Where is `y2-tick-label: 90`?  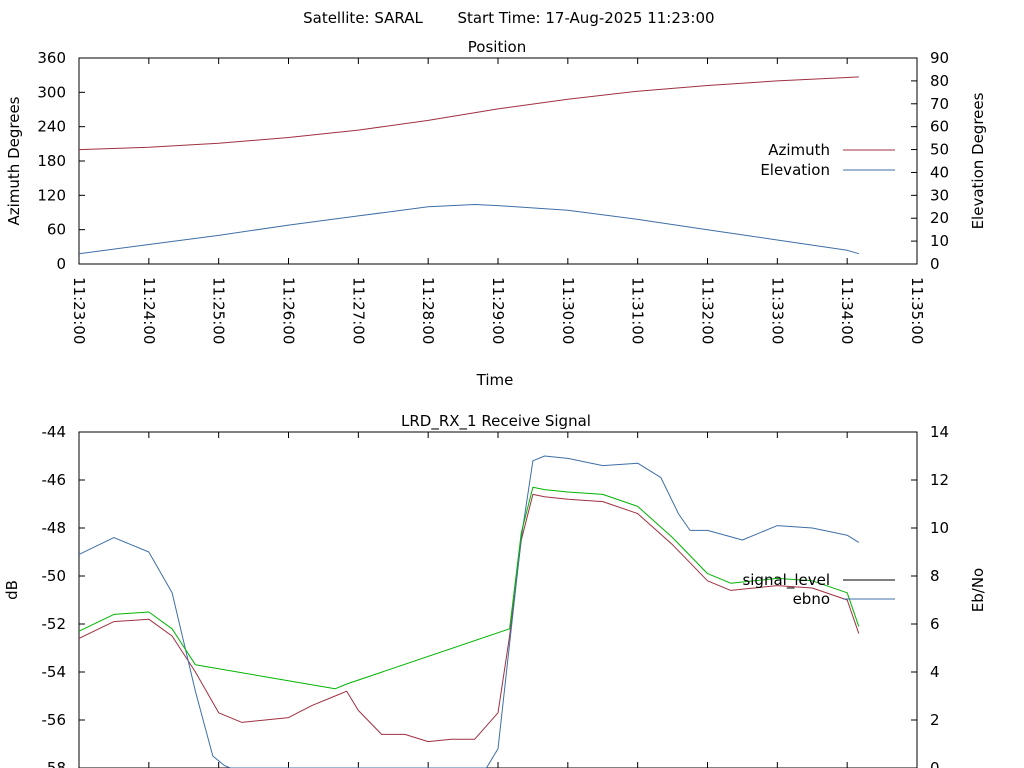 y2-tick-label: 90 is located at coordinates (939, 58).